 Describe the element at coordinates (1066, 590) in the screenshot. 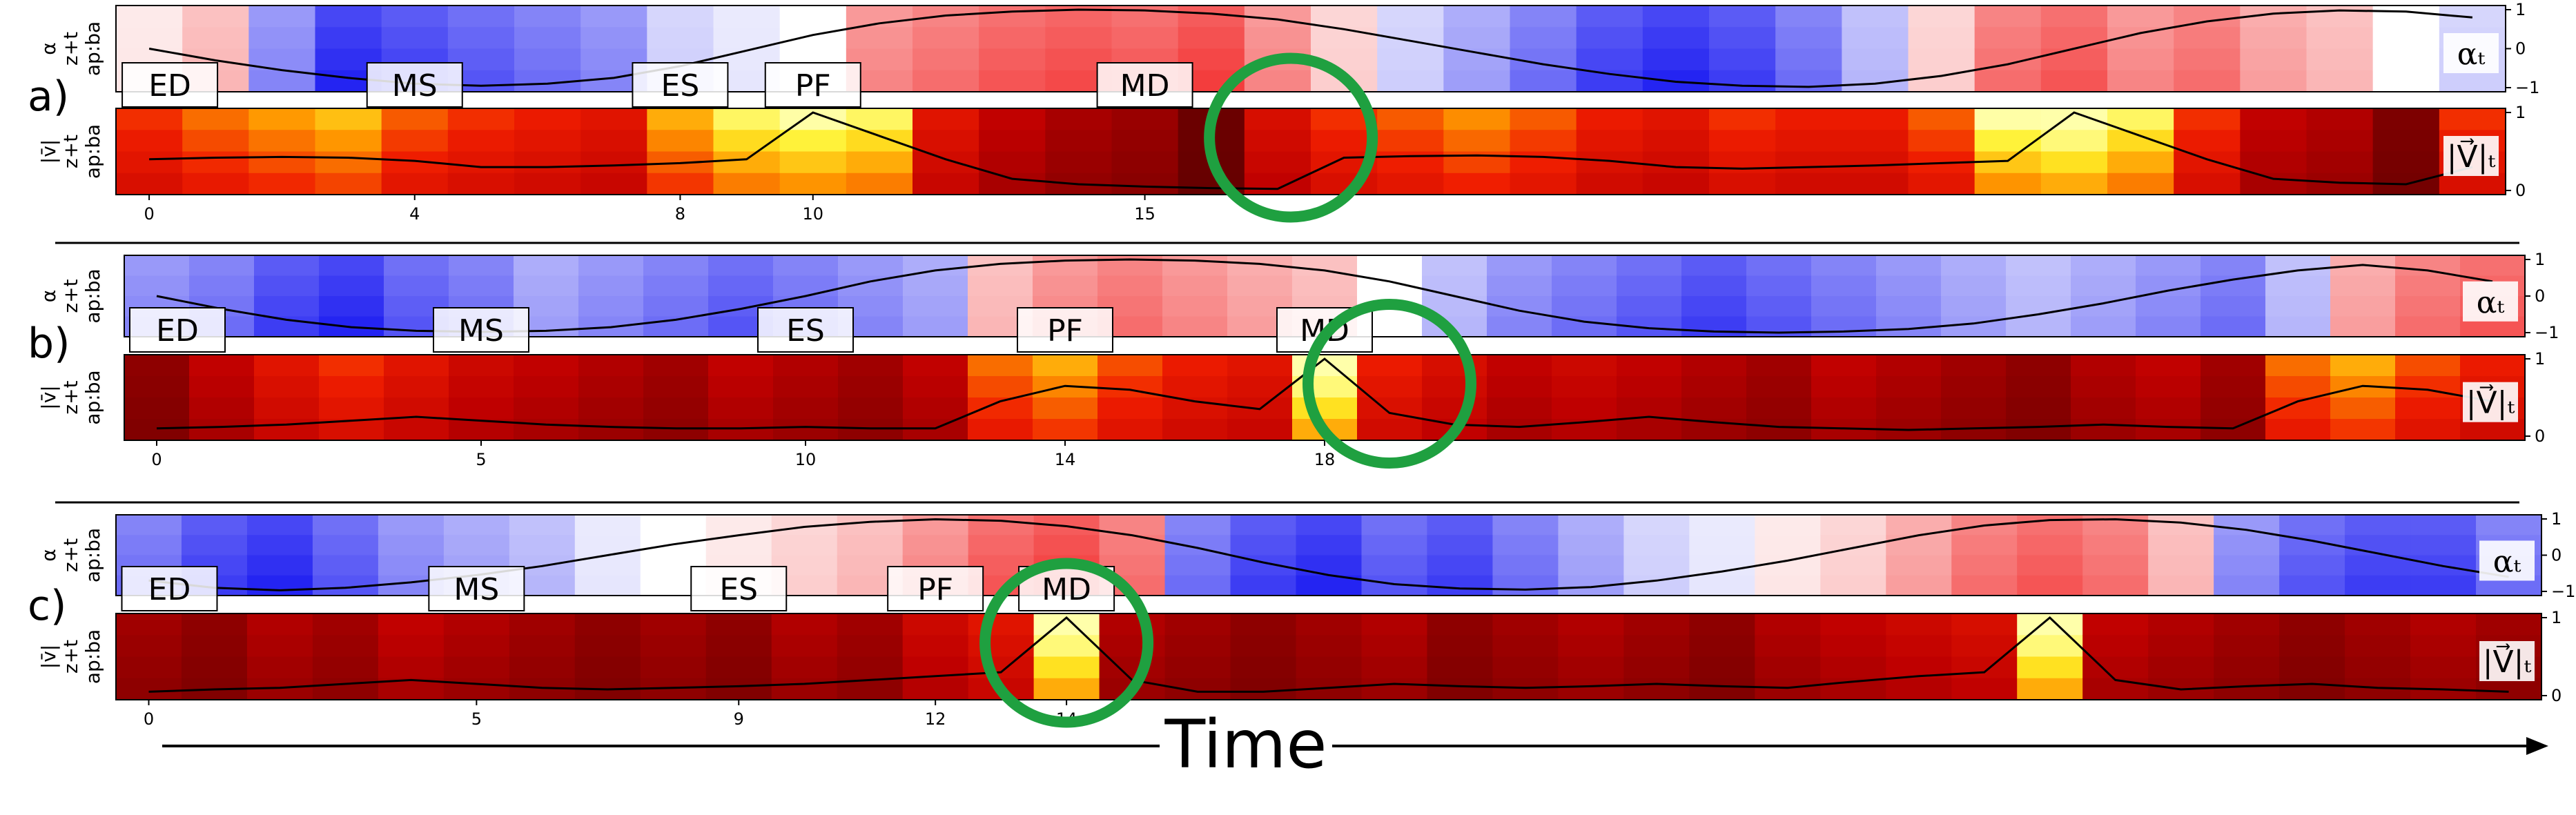

I see `phase-label-md: MD` at that location.